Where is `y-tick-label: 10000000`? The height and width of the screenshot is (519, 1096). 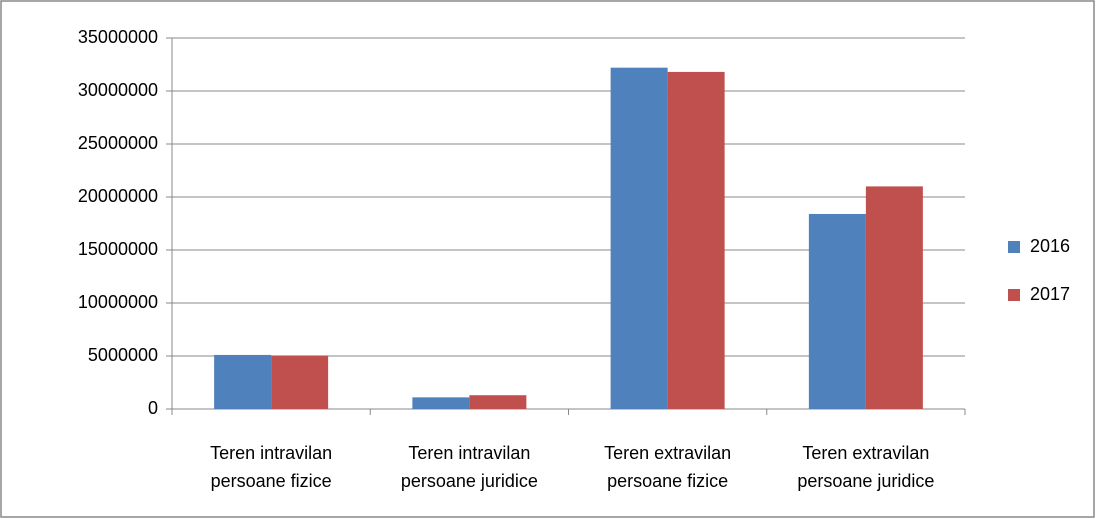 y-tick-label: 10000000 is located at coordinates (118, 302).